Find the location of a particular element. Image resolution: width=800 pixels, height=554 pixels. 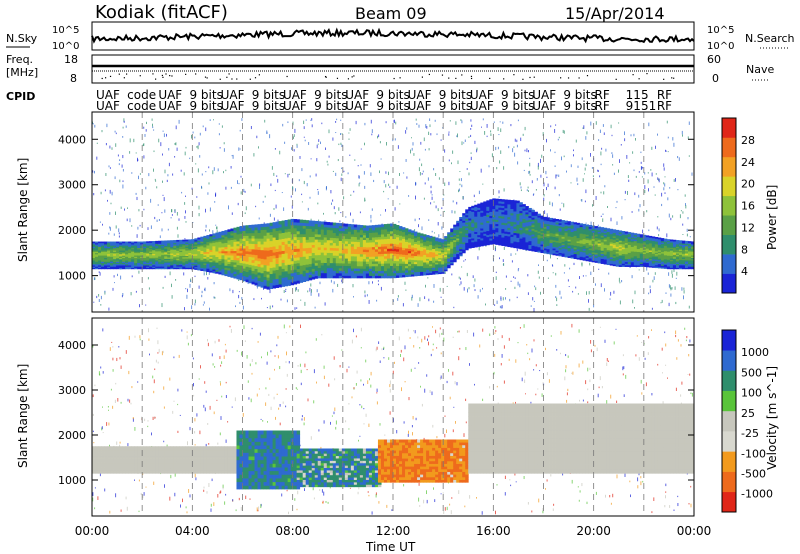

beam-label: Beam 09 is located at coordinates (391, 13).